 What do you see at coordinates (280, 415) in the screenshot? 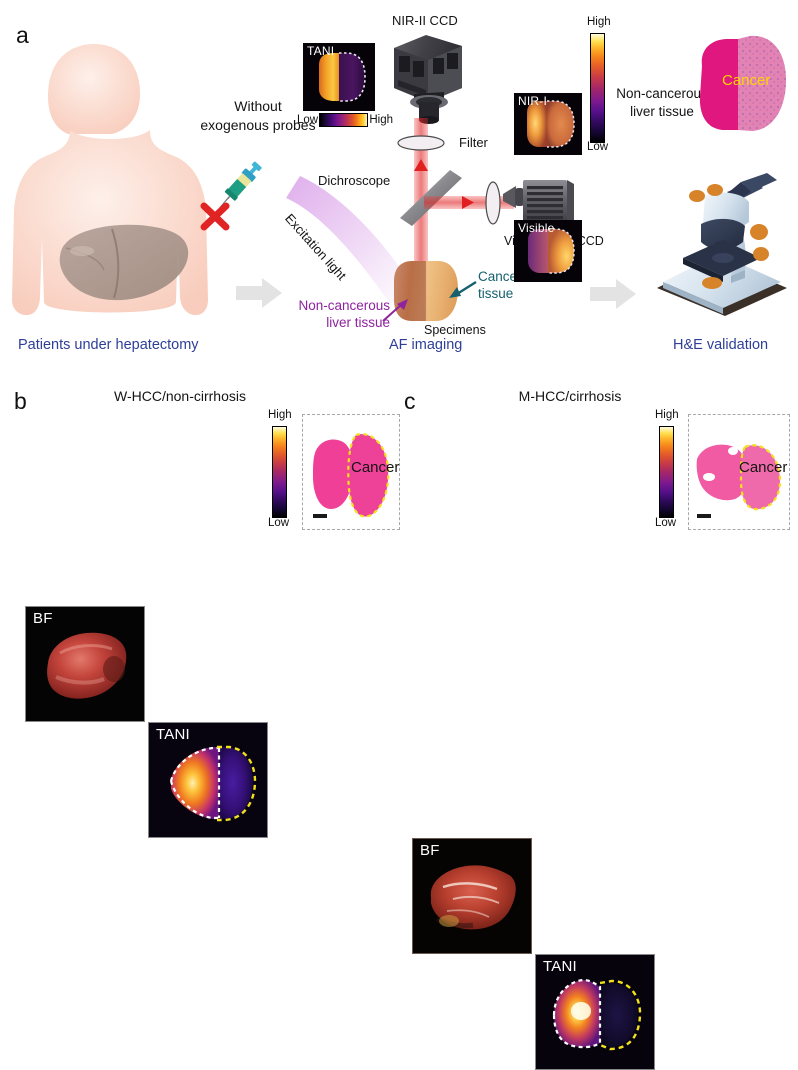
I see `panel-b-scale-high-label: High` at bounding box center [280, 415].